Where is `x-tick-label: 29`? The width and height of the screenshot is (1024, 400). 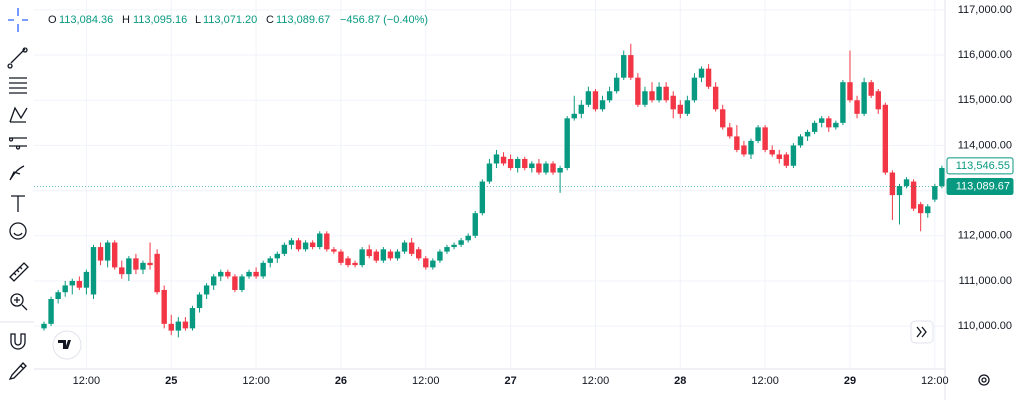 x-tick-label: 29 is located at coordinates (850, 381).